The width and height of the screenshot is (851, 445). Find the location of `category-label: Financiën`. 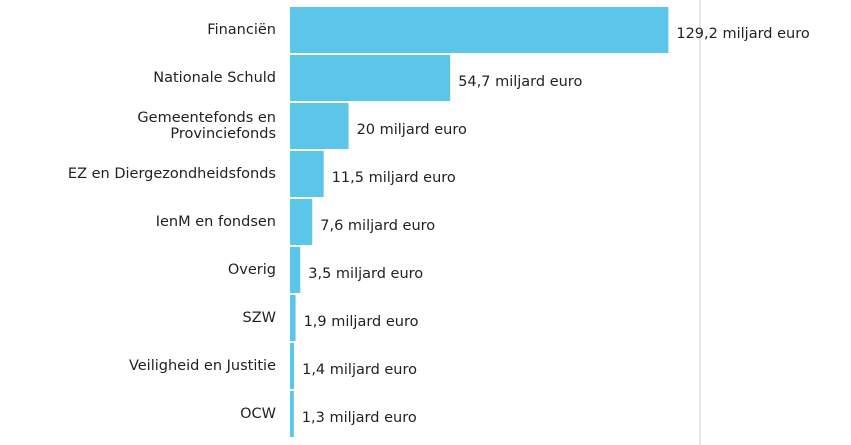

category-label: Financiën is located at coordinates (241, 30).